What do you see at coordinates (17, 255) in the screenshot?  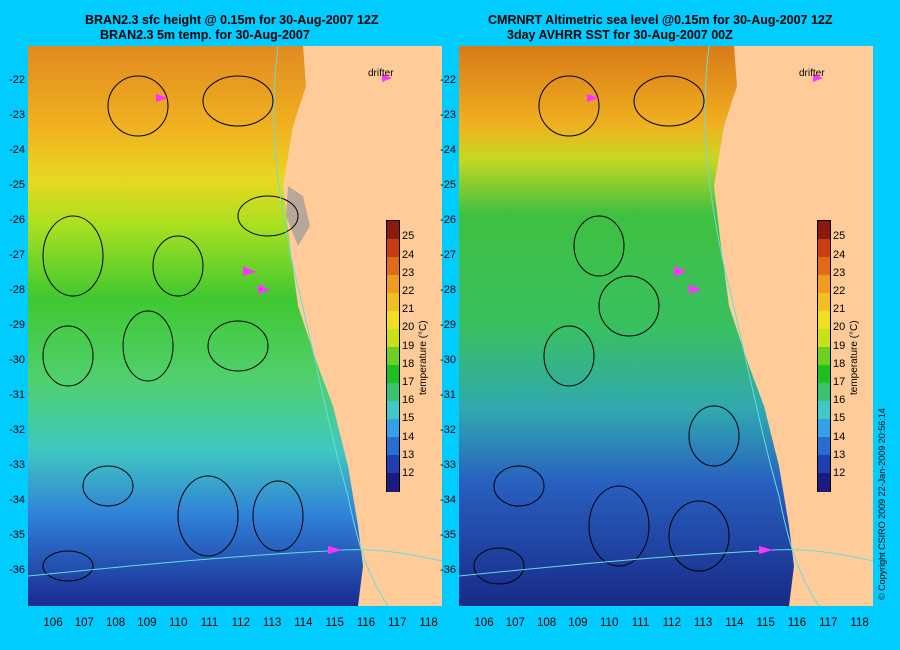 I see `left-lat-label: -27` at bounding box center [17, 255].